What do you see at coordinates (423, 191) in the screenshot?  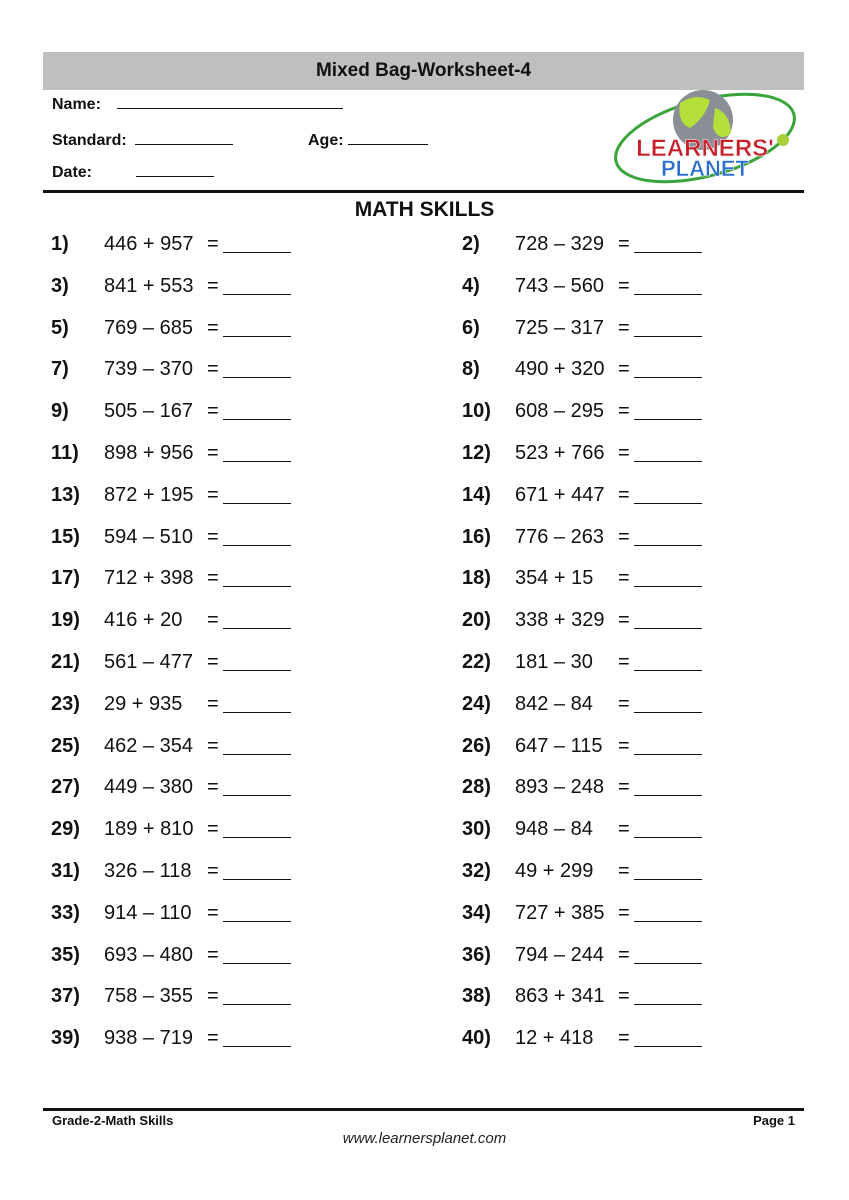 I see `header-divider` at bounding box center [423, 191].